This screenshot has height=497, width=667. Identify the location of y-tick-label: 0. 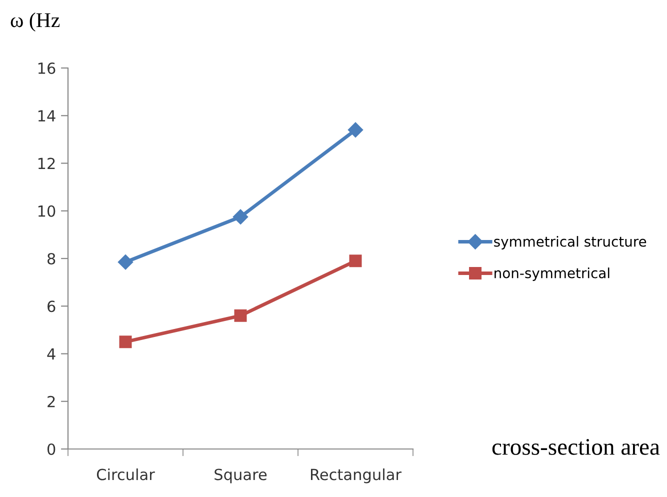
(51, 449).